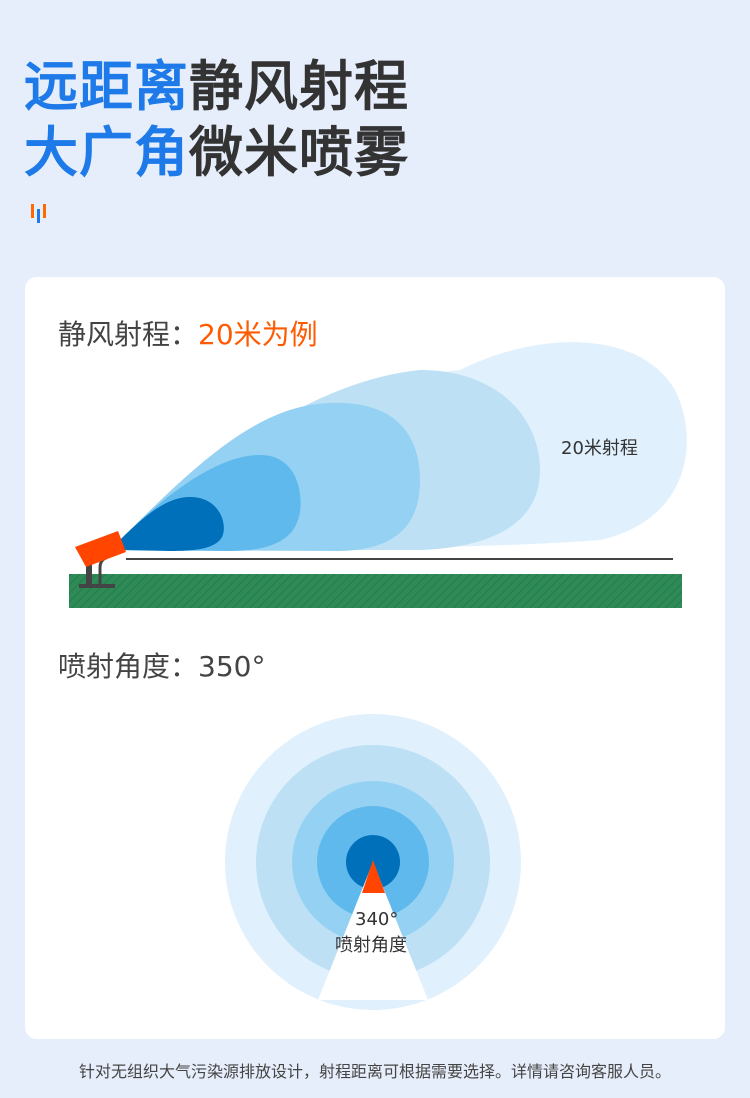  Describe the element at coordinates (377, 919) in the screenshot. I see `center-angle-value: 340°` at that location.